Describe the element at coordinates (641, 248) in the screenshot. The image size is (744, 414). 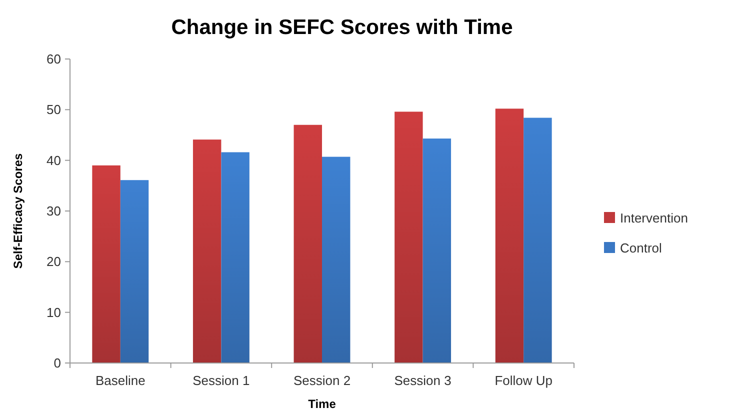
I see `legend-label: Control` at that location.